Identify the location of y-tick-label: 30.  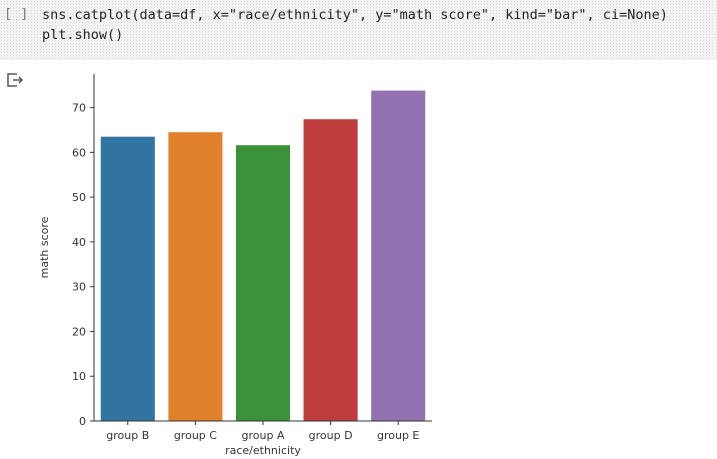
(79, 287).